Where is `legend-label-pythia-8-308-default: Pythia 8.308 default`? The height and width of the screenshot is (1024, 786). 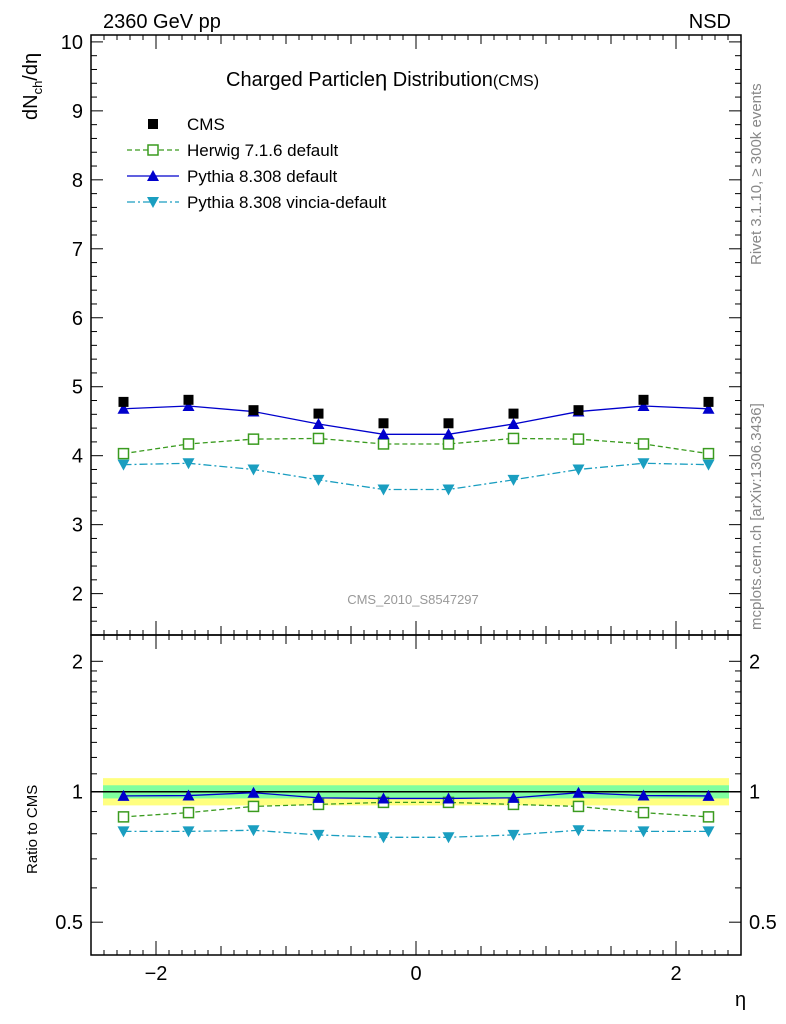
legend-label-pythia-8-308-default: Pythia 8.308 default is located at coordinates (262, 176).